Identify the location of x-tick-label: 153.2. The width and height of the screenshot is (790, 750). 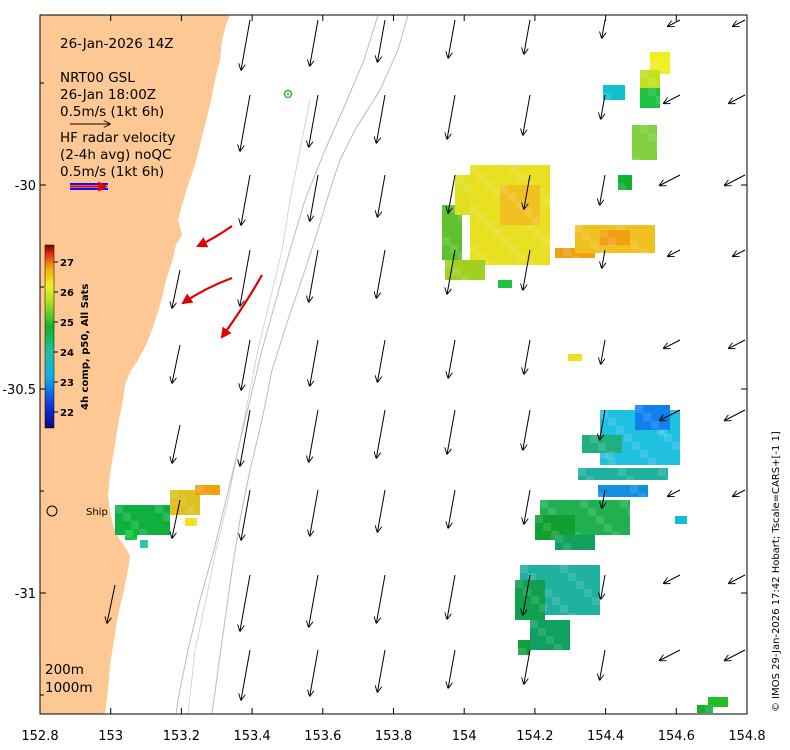
(181, 736).